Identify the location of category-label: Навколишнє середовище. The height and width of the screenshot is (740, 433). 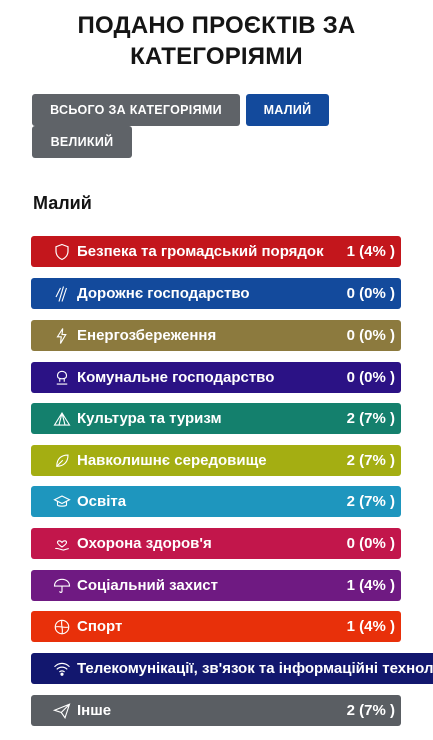
(172, 460).